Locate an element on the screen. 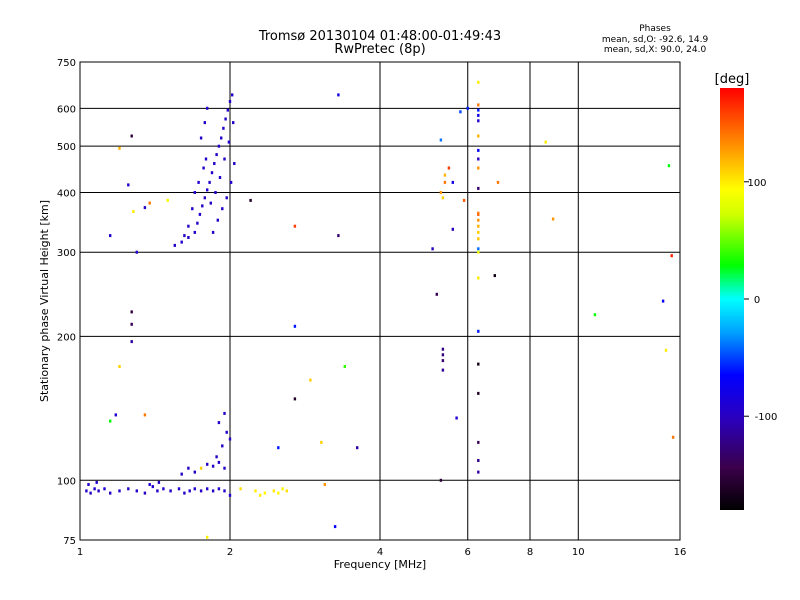 This screenshot has width=800, height=600. colorbar-label: [deg] is located at coordinates (732, 79).